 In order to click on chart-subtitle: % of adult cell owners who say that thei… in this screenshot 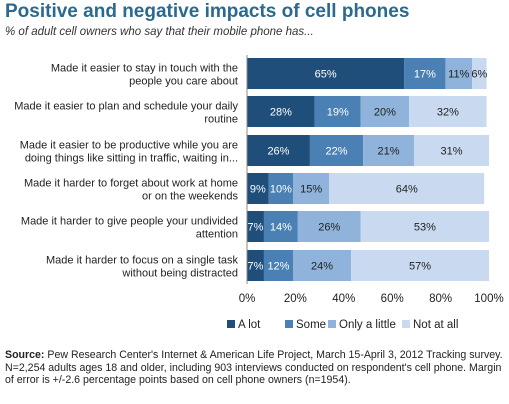, I will do `click(159, 32)`.